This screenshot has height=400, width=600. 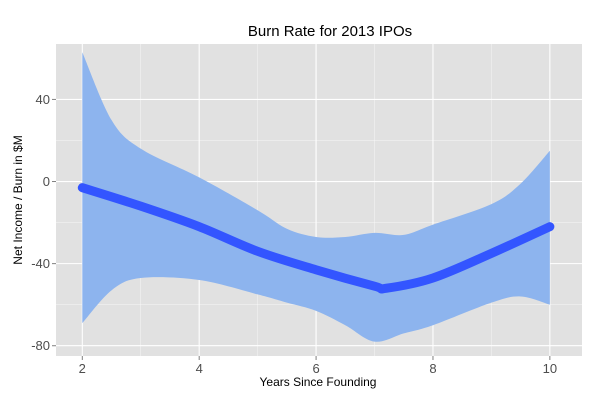 What do you see at coordinates (18, 199) in the screenshot?
I see `y-axis-label: Net Income / Burn in $M` at bounding box center [18, 199].